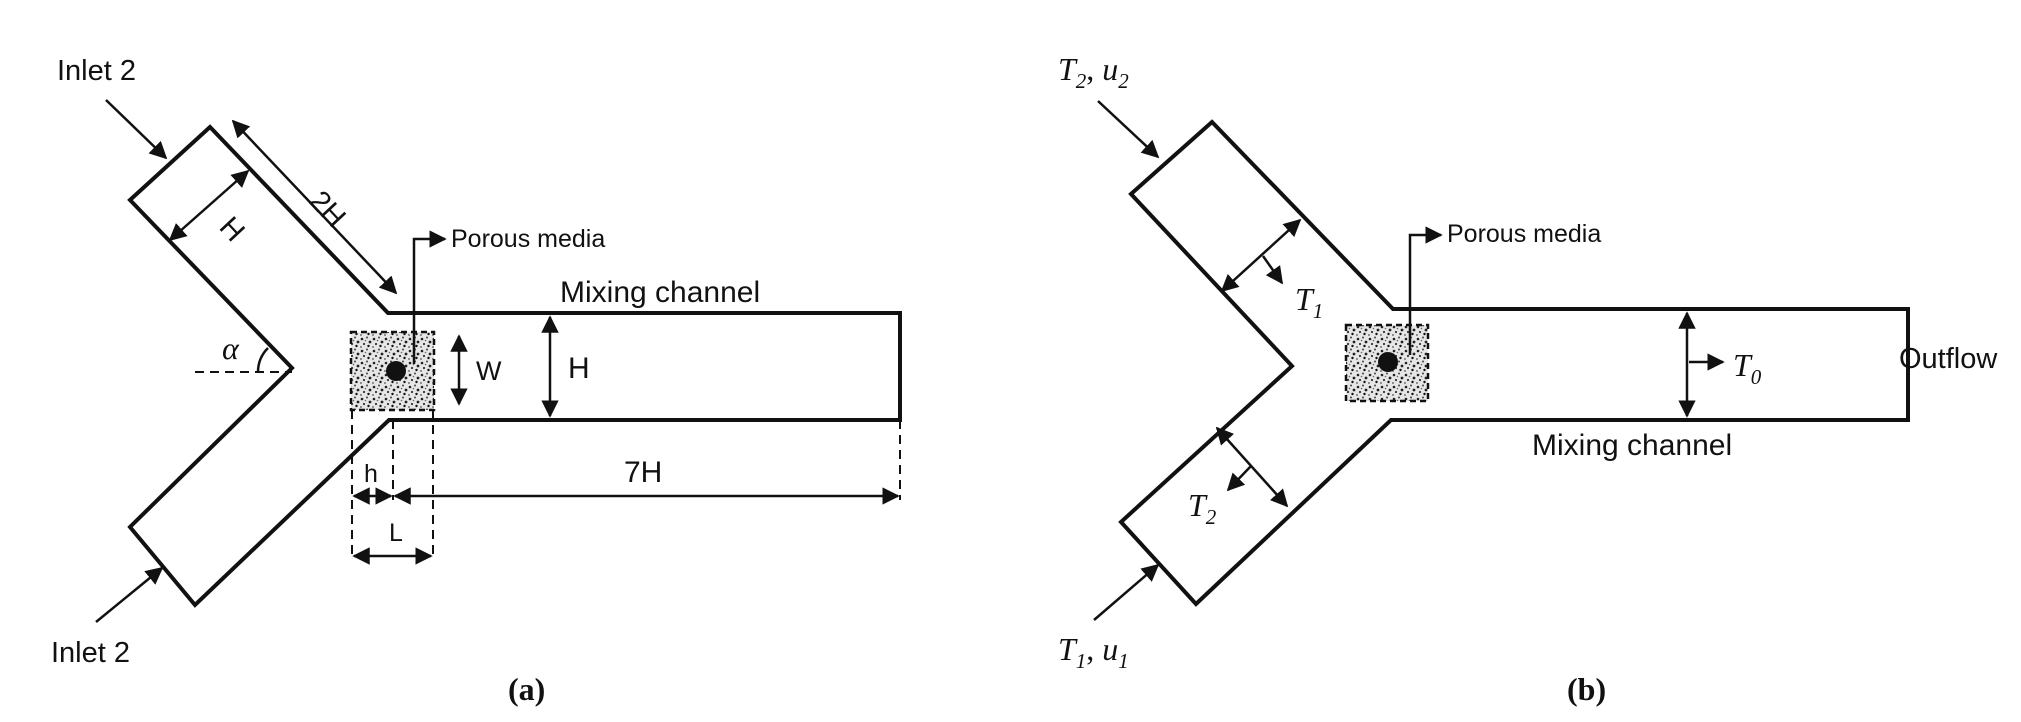 The width and height of the screenshot is (2021, 722). I want to click on inlet-top-arrow, so click(136, 129).